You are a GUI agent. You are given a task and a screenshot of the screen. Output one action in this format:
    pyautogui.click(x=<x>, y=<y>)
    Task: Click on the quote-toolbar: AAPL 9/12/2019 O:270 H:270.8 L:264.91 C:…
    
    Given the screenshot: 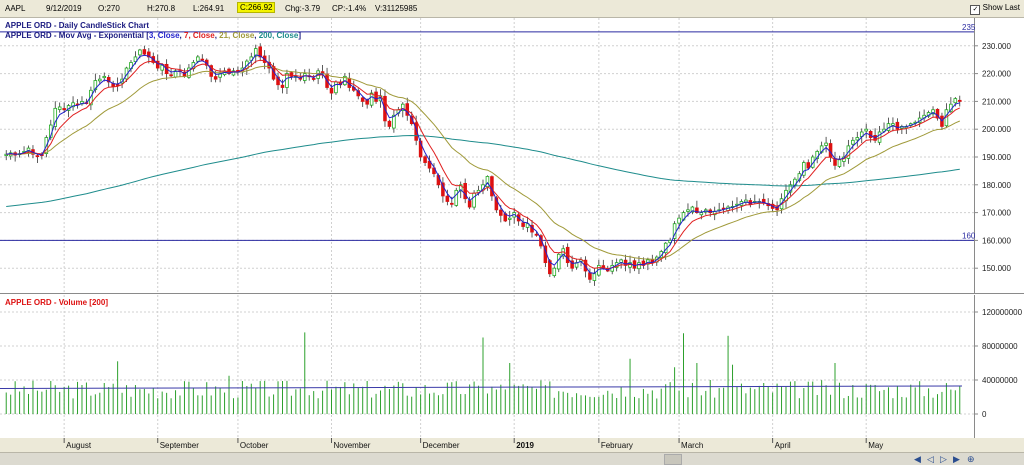 What is the action you would take?
    pyautogui.click(x=512, y=9)
    